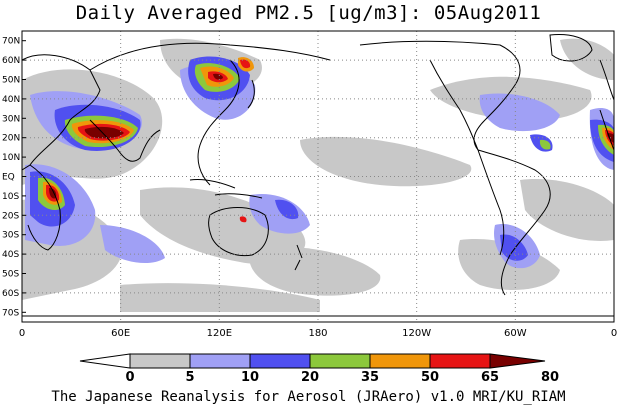 This screenshot has height=410, width=617. What do you see at coordinates (129, 377) in the screenshot?
I see `colorbar-level-label: 0` at bounding box center [129, 377].